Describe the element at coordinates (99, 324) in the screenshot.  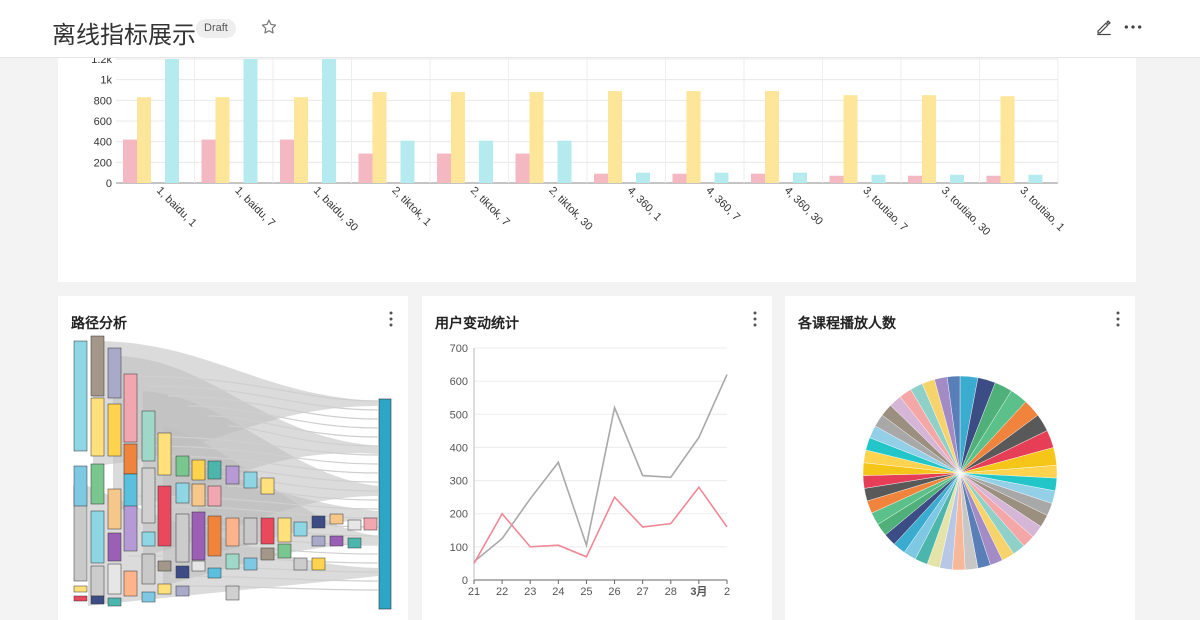
I see `card-title: 路径分析` at that location.